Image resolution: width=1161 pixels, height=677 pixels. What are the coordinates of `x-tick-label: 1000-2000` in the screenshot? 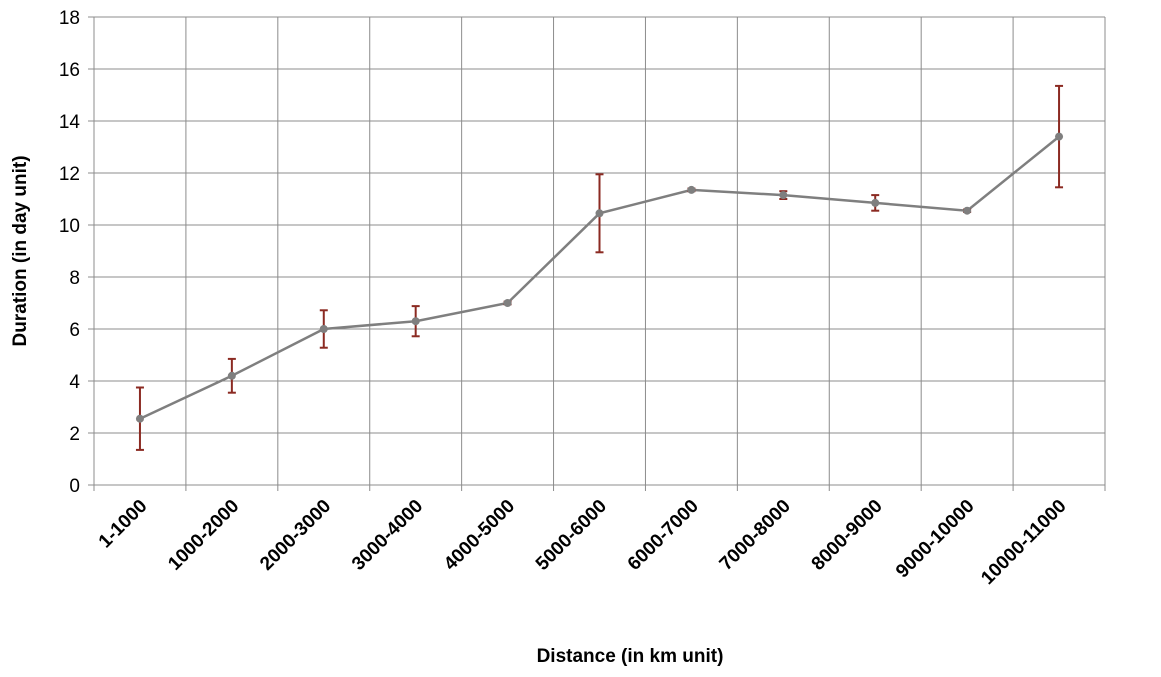 It's located at (203, 535).